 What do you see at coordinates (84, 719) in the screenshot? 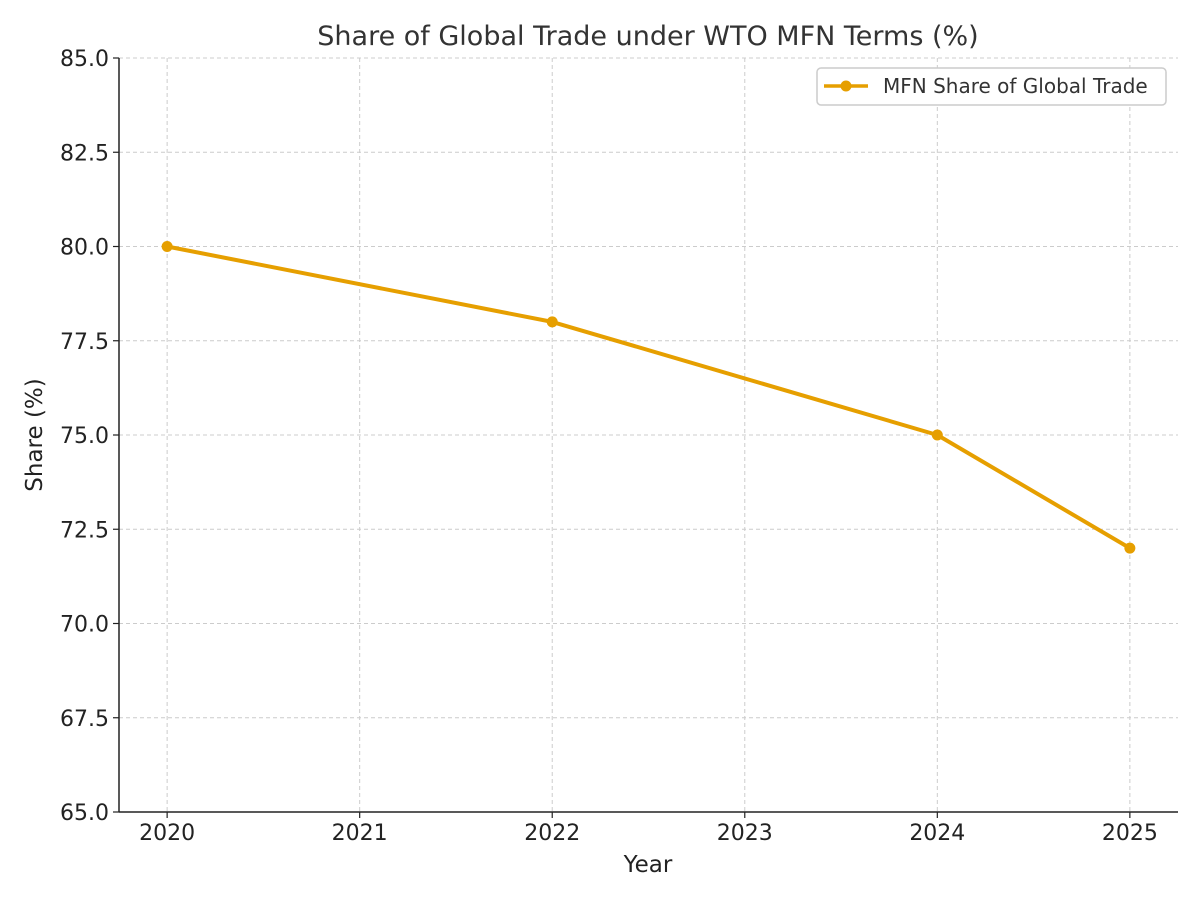
I see `y-tick-label: 67.5` at bounding box center [84, 719].